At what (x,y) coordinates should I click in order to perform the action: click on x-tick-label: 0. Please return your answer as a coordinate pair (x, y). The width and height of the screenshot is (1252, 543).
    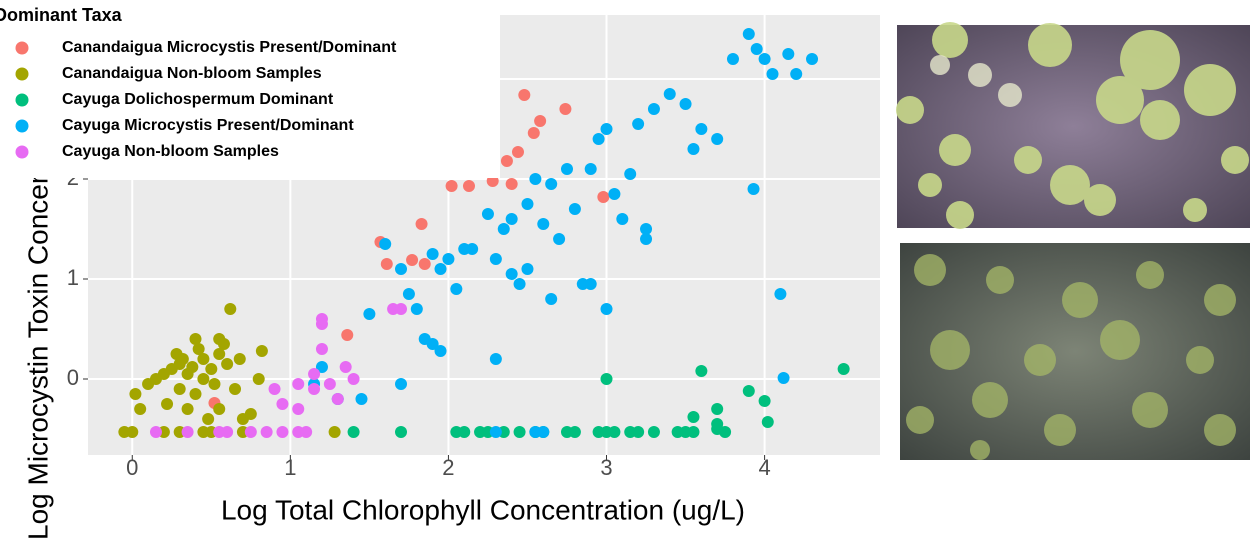
    Looking at the image, I should click on (132, 467).